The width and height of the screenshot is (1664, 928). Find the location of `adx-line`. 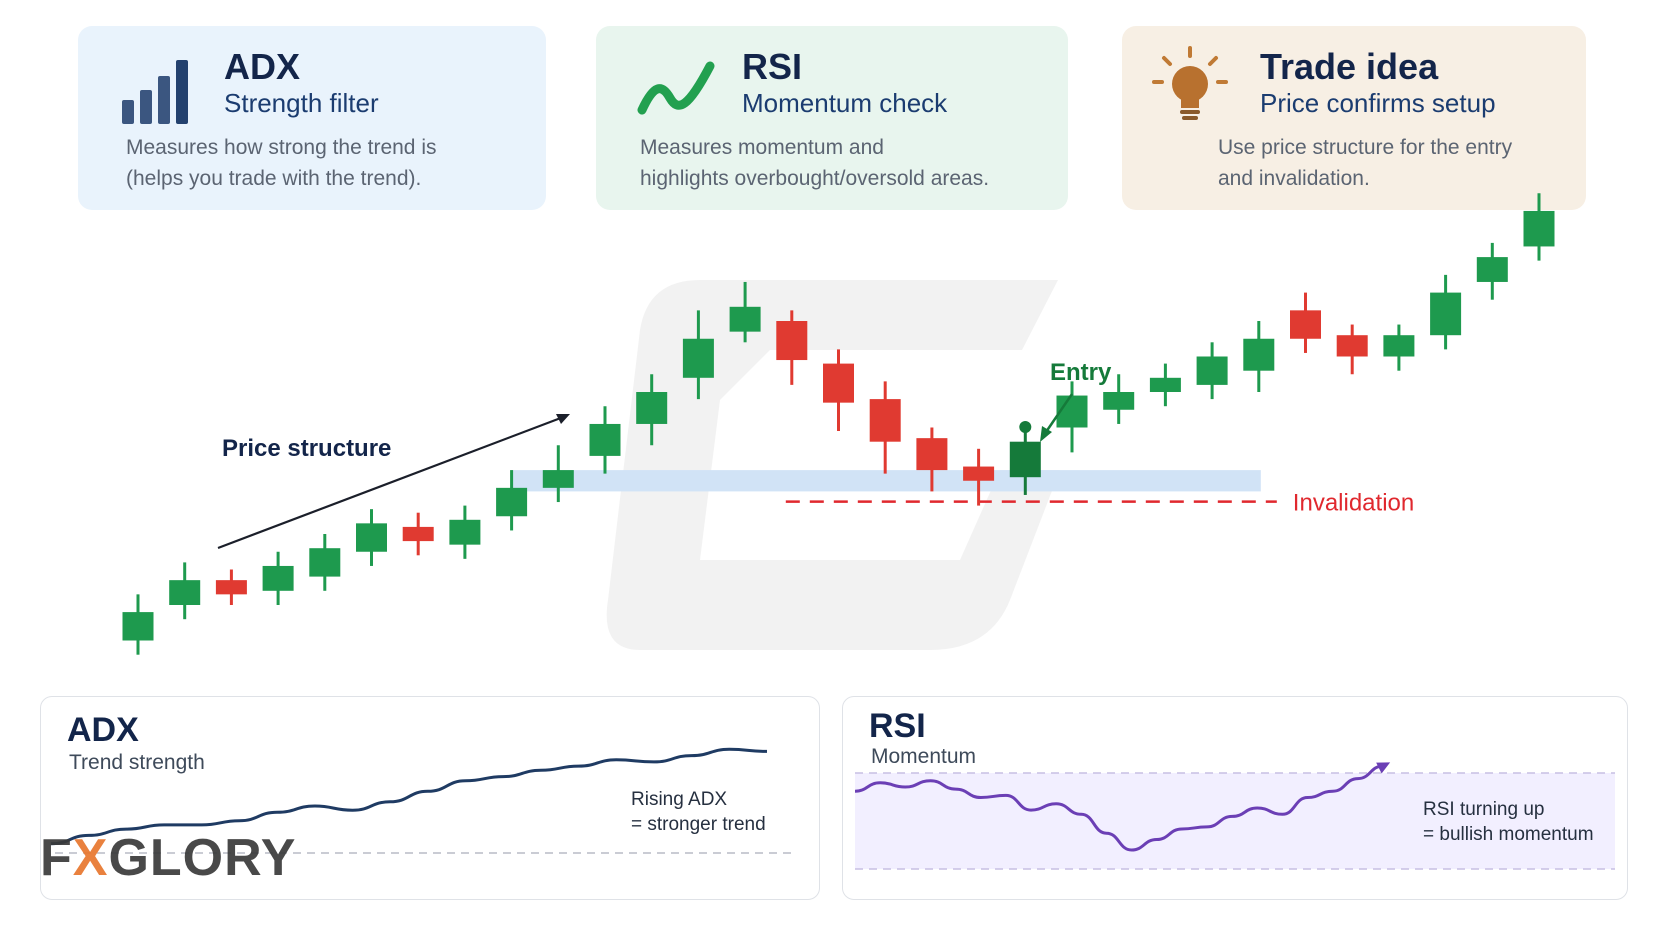

adx-line is located at coordinates (409, 796).